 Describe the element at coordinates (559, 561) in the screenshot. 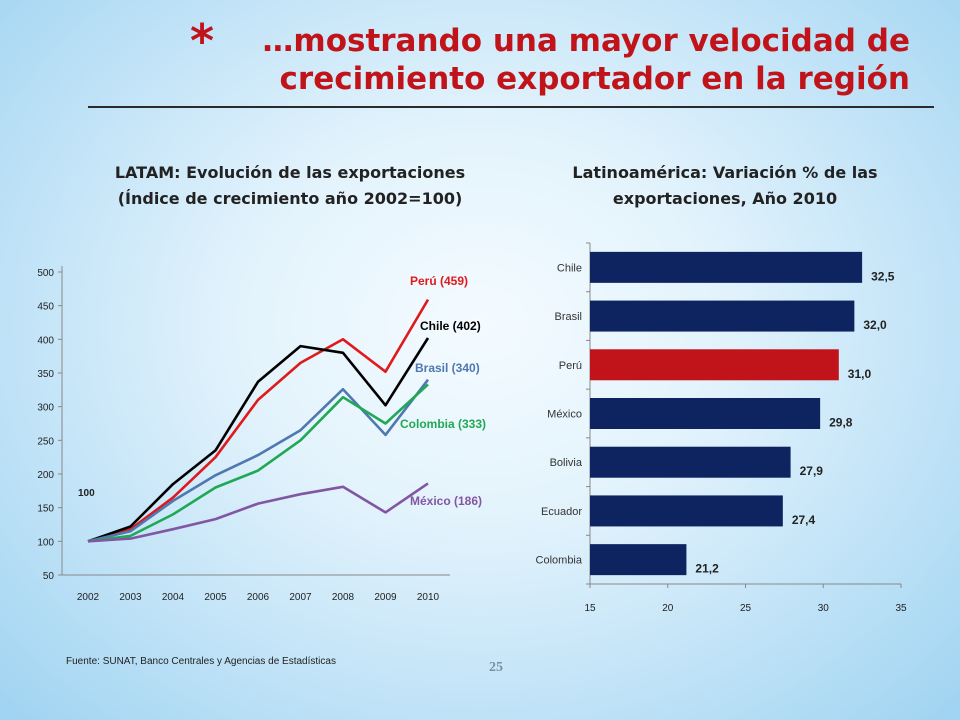

I see `bar-category-label: Colombia` at that location.